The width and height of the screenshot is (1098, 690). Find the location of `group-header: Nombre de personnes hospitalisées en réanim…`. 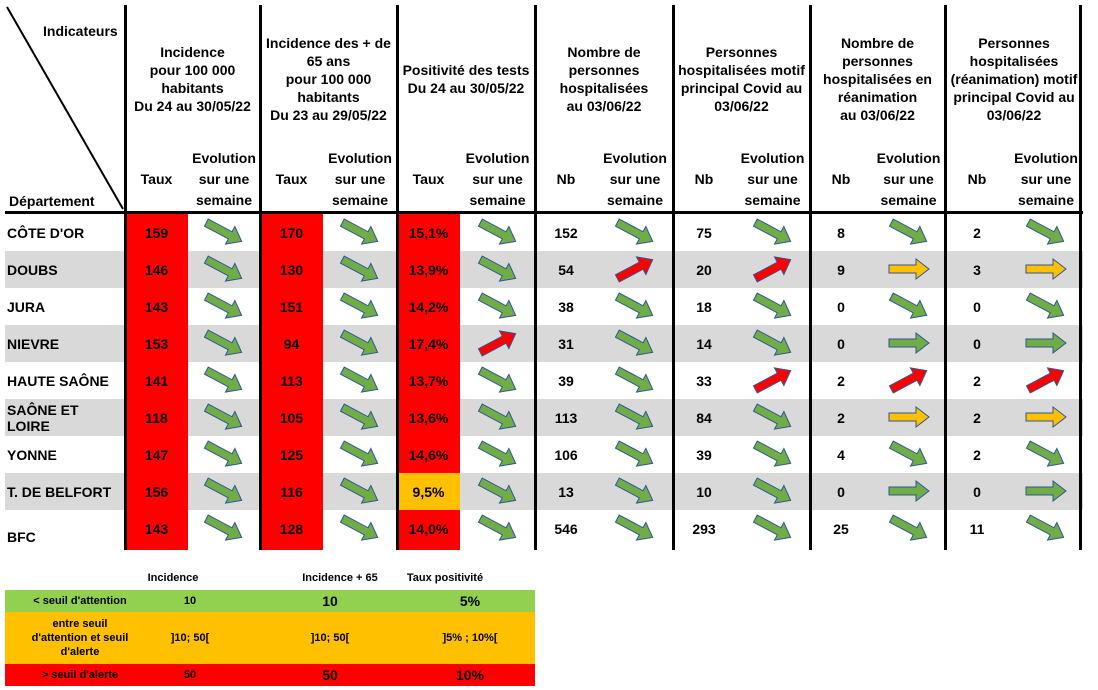

group-header: Nombre de personnes hospitalisées en réanim… is located at coordinates (877, 79).